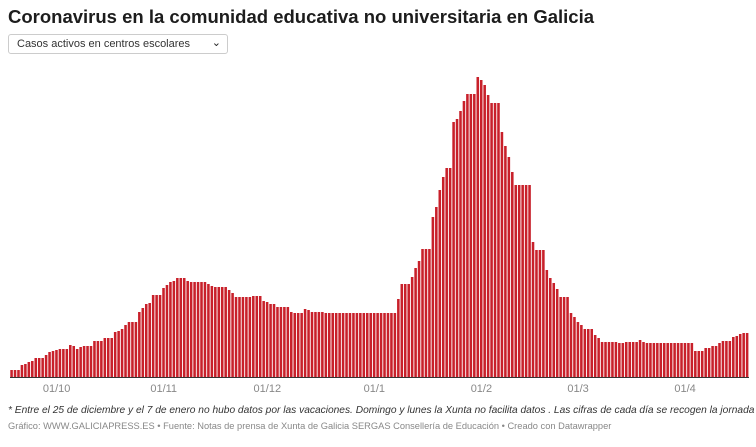 Image resolution: width=756 pixels, height=447 pixels. Describe the element at coordinates (684, 389) in the screenshot. I see `x-tick-label: 01/4` at that location.